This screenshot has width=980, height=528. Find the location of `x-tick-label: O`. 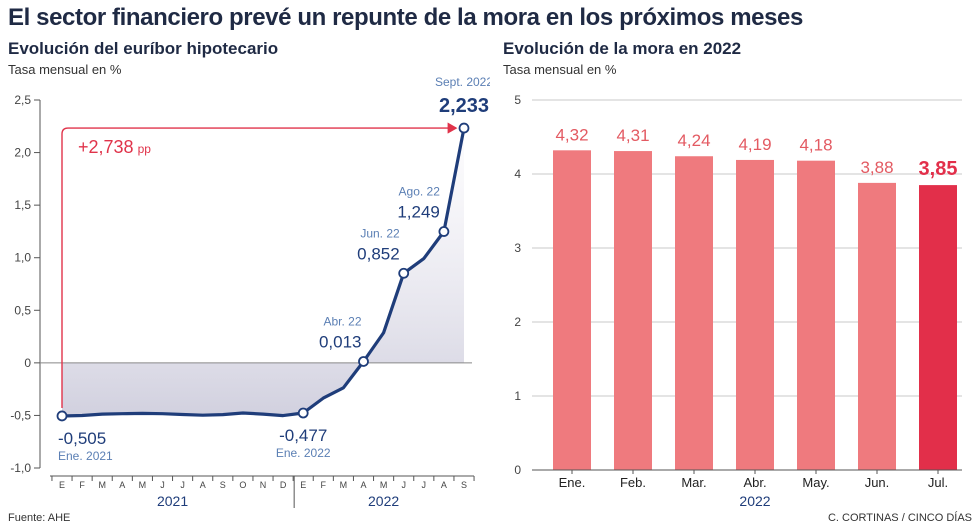

x-tick-label: O is located at coordinates (242, 485).